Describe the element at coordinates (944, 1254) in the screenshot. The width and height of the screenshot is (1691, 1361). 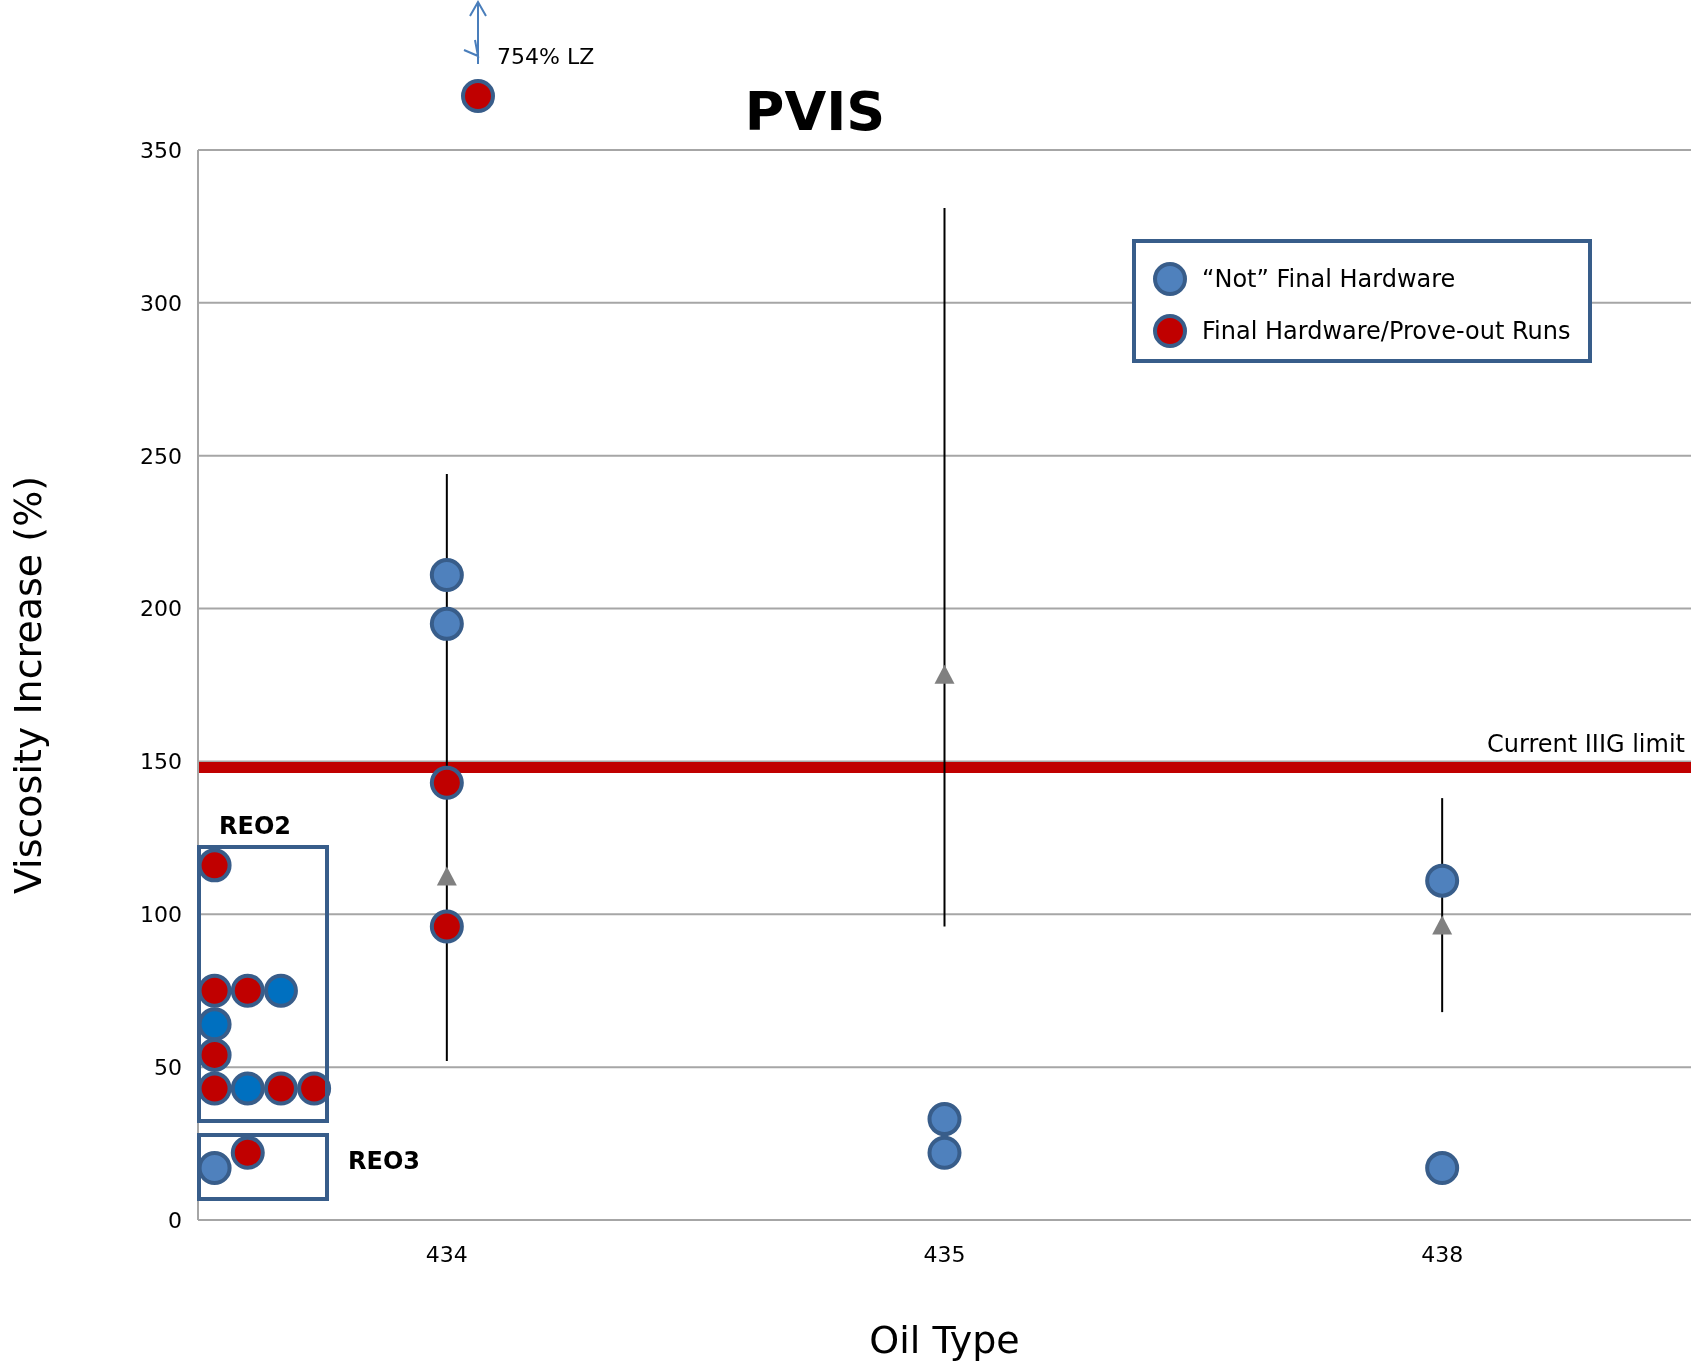
I see `x-tick-label: 435` at that location.